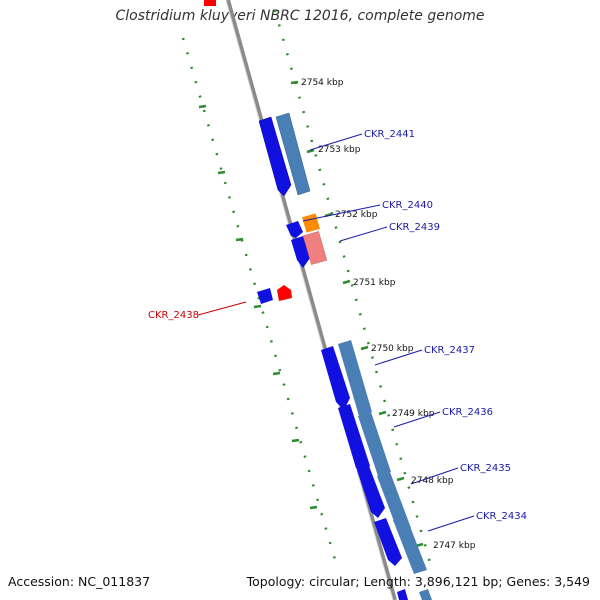 The width and height of the screenshot is (600, 600). What do you see at coordinates (432, 481) in the screenshot?
I see `tick-label: 2748 kbp` at bounding box center [432, 481].